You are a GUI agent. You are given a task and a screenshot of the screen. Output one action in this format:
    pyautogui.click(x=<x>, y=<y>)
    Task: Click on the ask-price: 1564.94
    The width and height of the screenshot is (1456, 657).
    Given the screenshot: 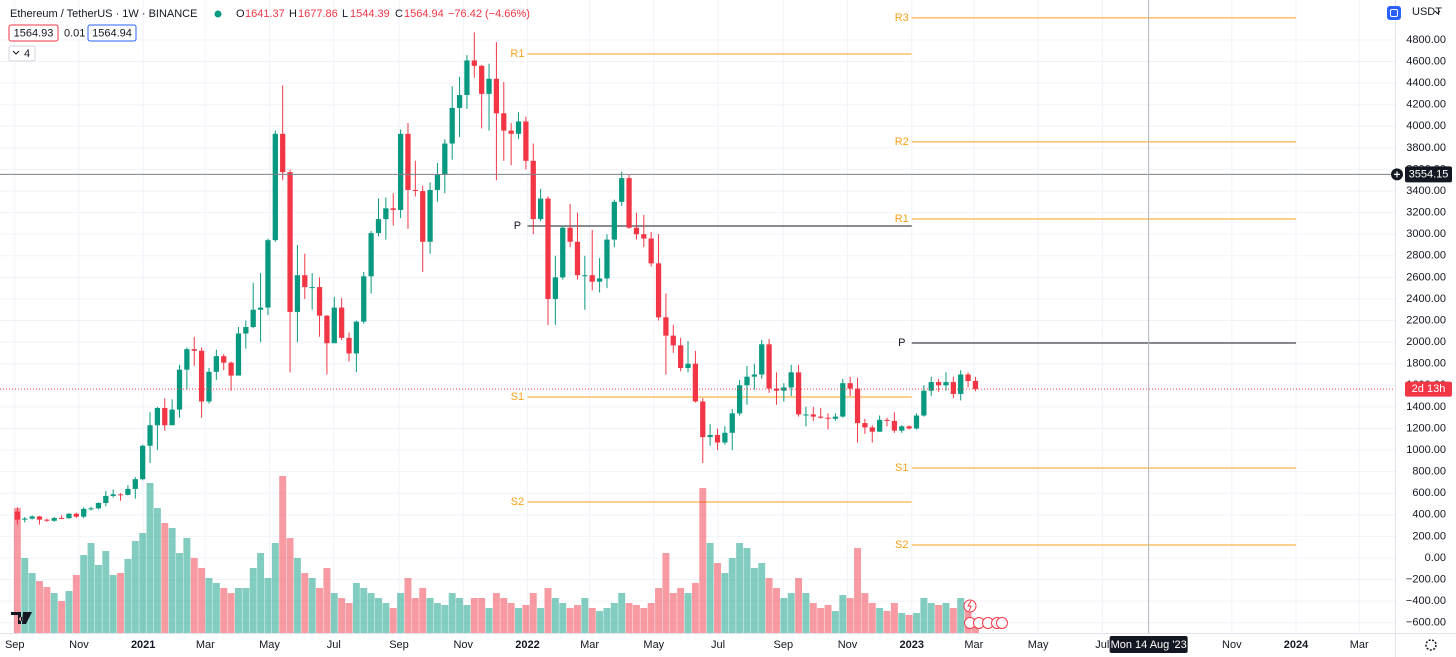 What is the action you would take?
    pyautogui.click(x=112, y=33)
    